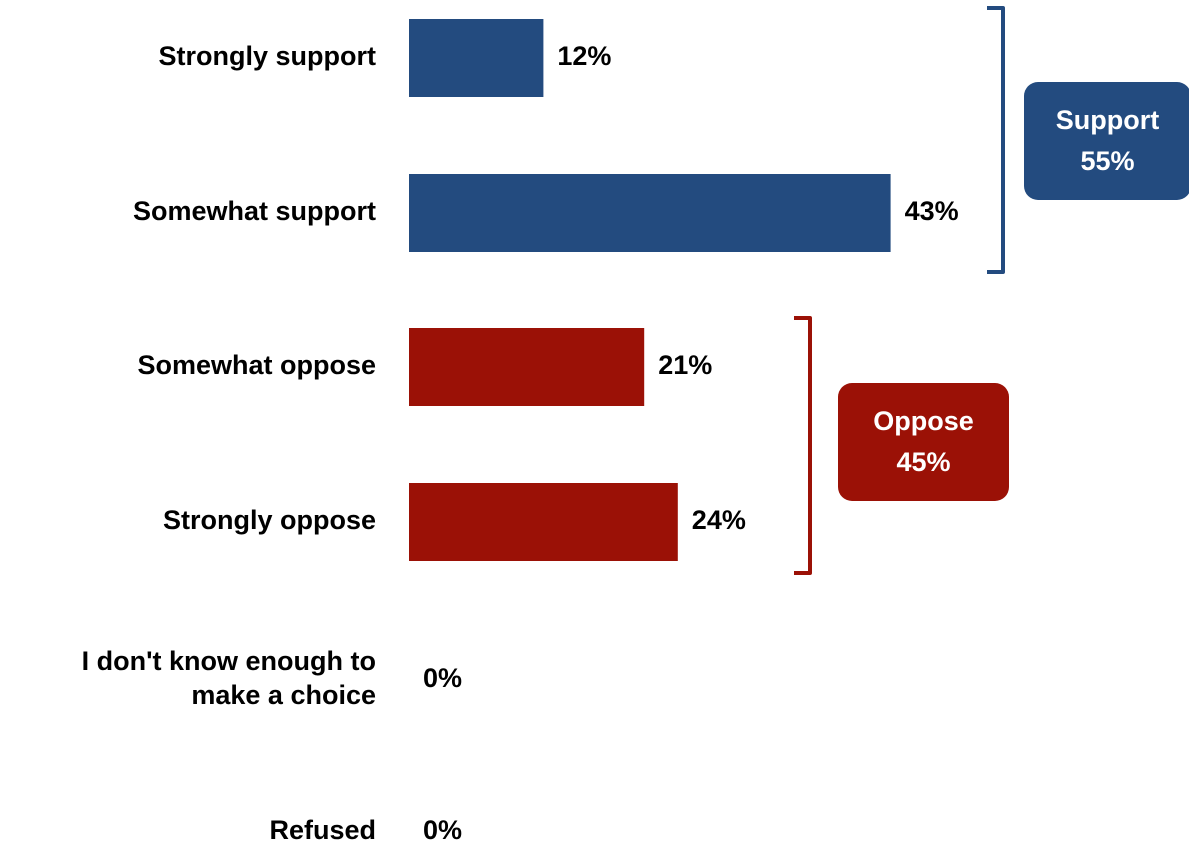  I want to click on category-label: Strongly support, so click(268, 56).